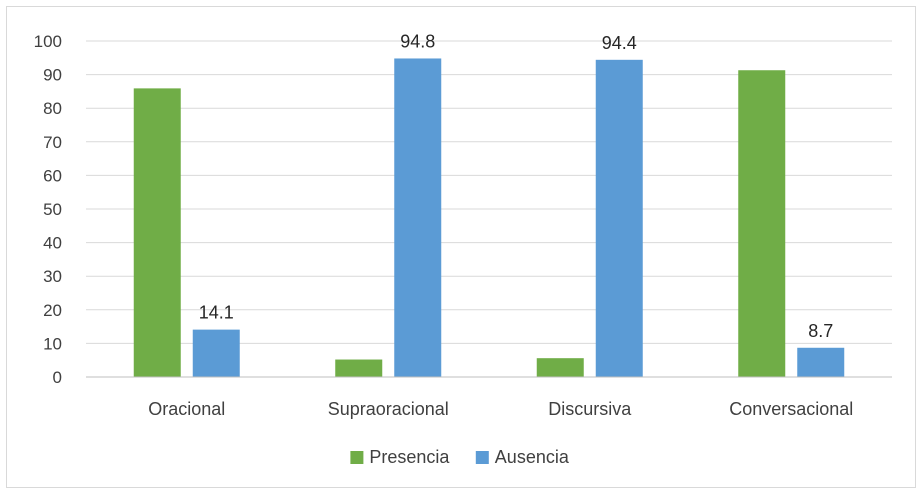 The image size is (922, 494). Describe the element at coordinates (482, 457) in the screenshot. I see `legend-swatch-ausencia` at that location.